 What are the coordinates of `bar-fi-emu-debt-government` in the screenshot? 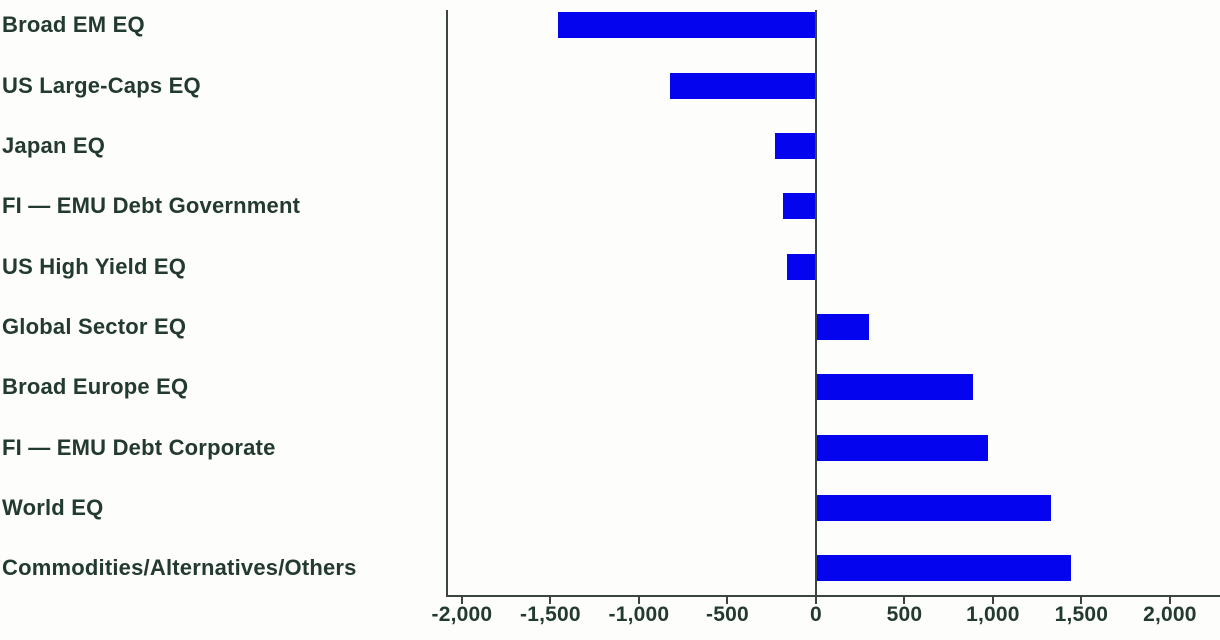 It's located at (799, 206).